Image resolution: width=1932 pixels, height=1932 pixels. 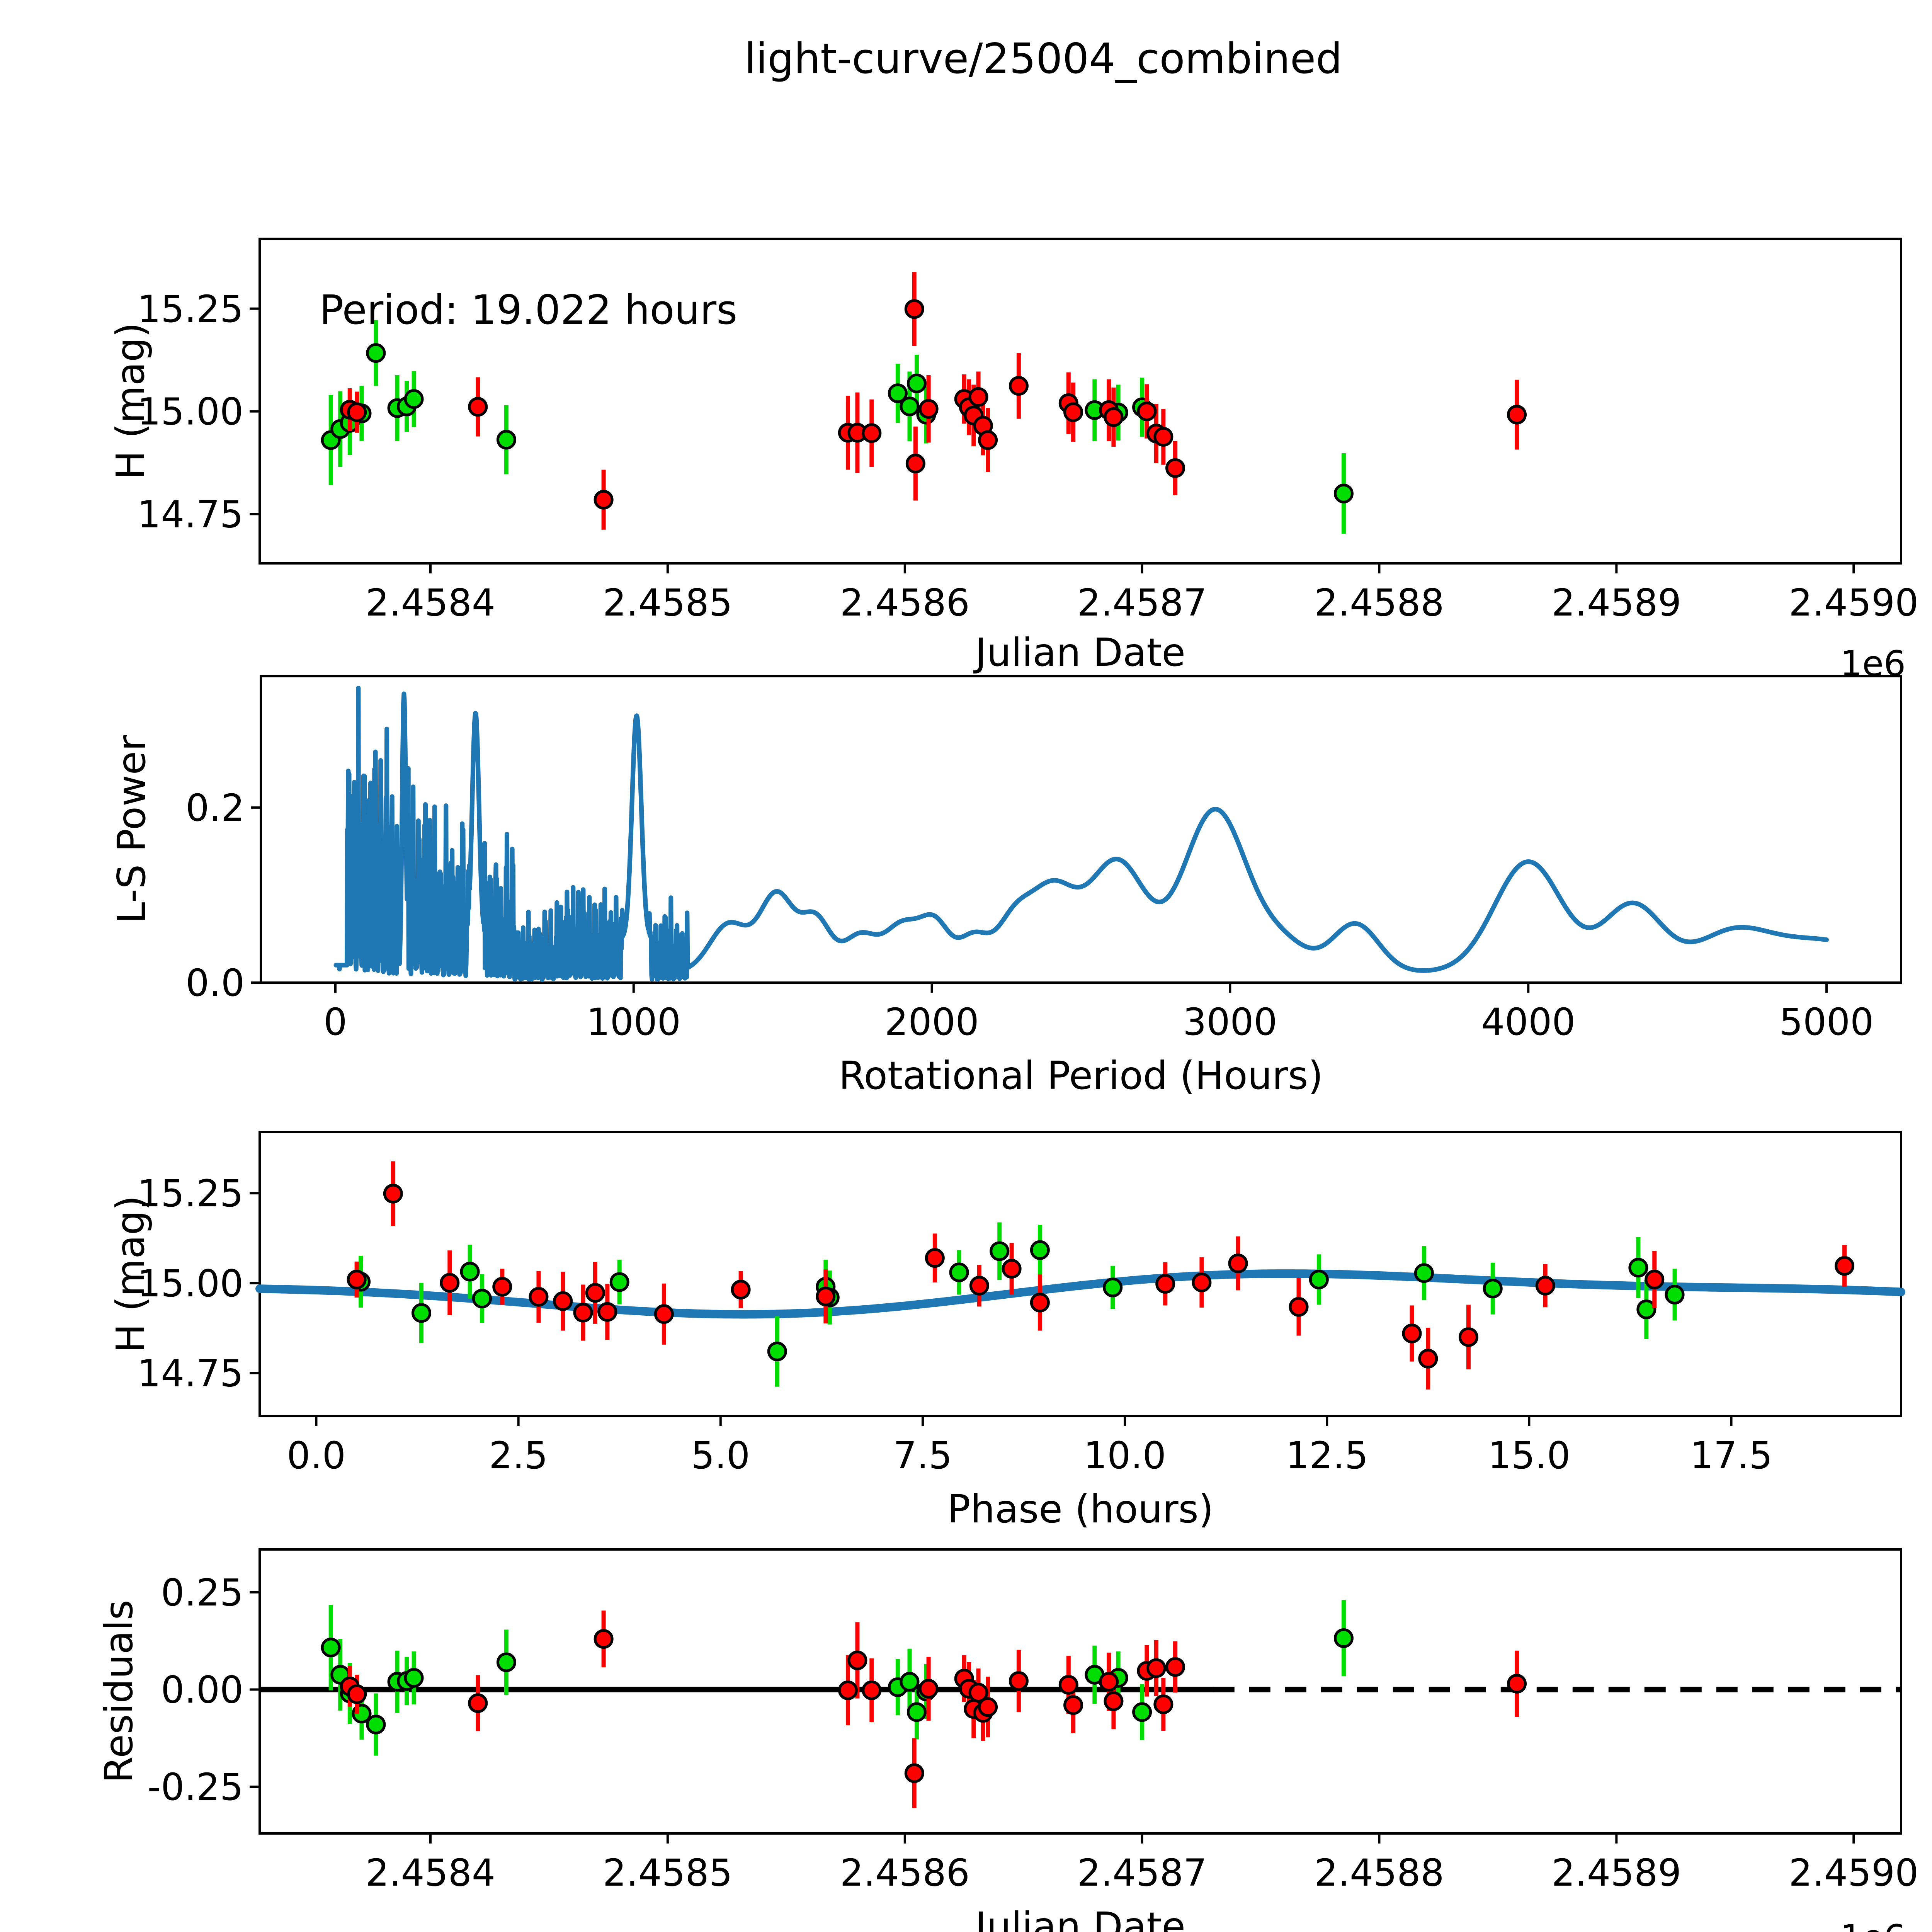 I want to click on x-tick-label: 12.5, so click(x=1327, y=1455).